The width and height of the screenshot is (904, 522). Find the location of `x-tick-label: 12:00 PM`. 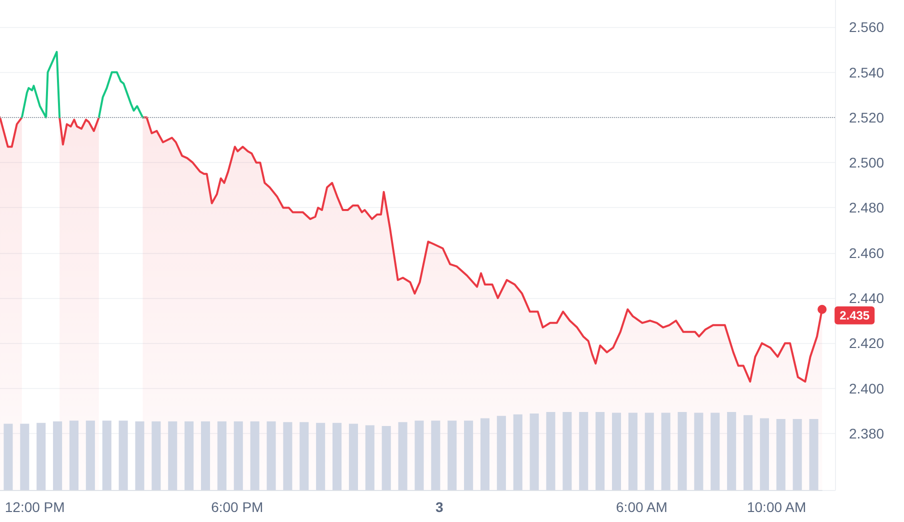

x-tick-label: 12:00 PM is located at coordinates (34, 507).